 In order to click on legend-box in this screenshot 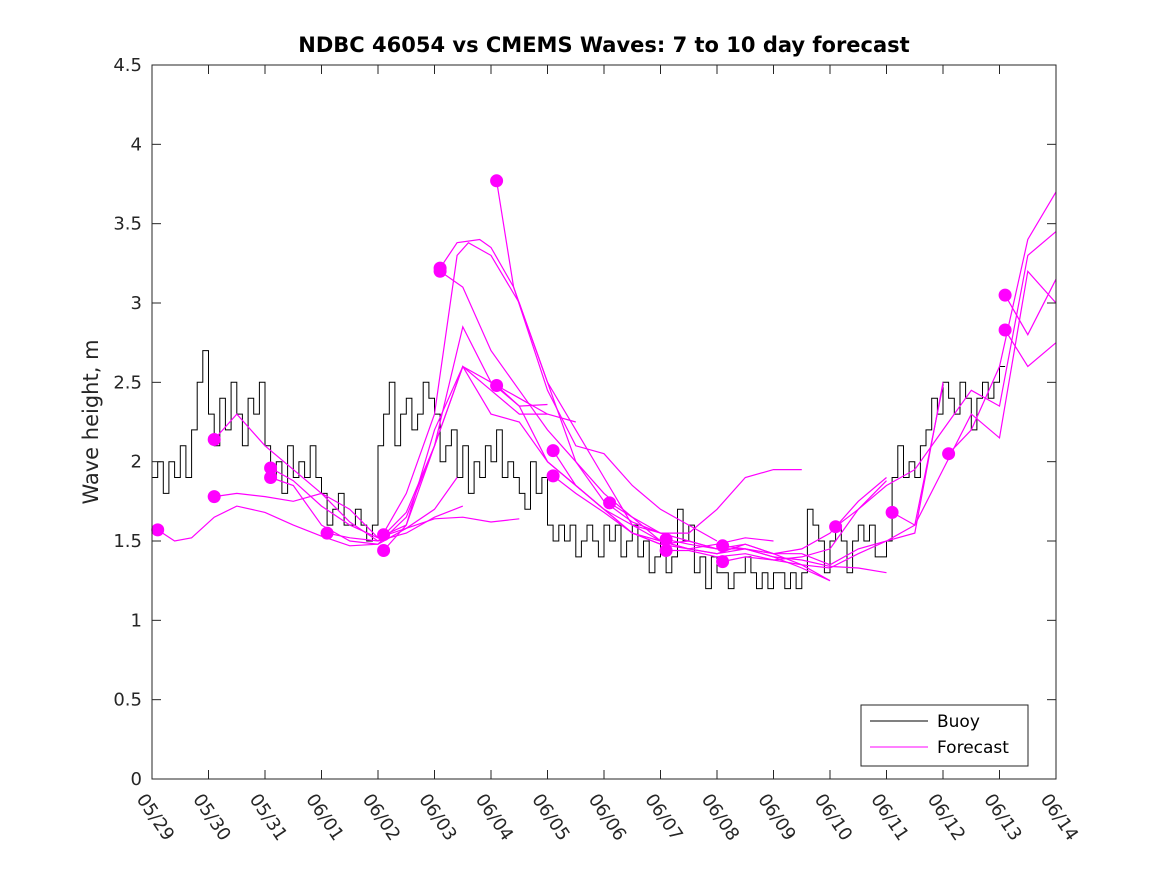, I will do `click(944, 735)`.